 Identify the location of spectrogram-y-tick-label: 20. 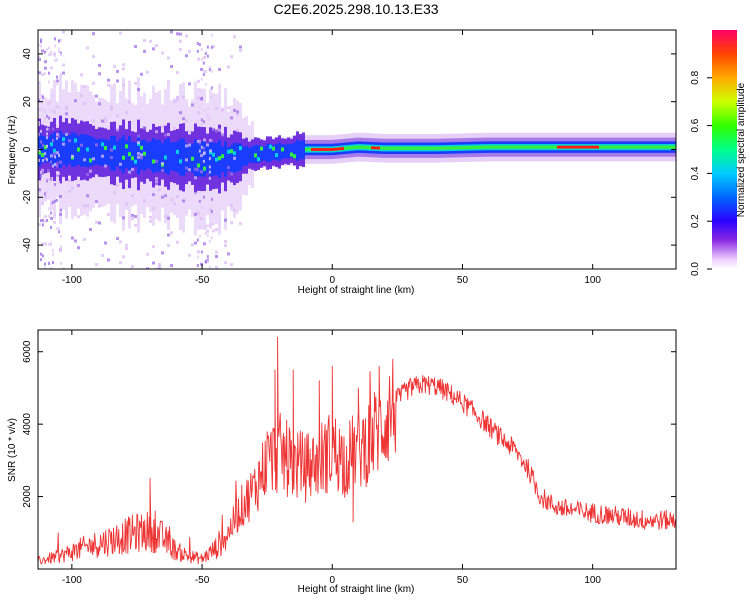
(27, 102).